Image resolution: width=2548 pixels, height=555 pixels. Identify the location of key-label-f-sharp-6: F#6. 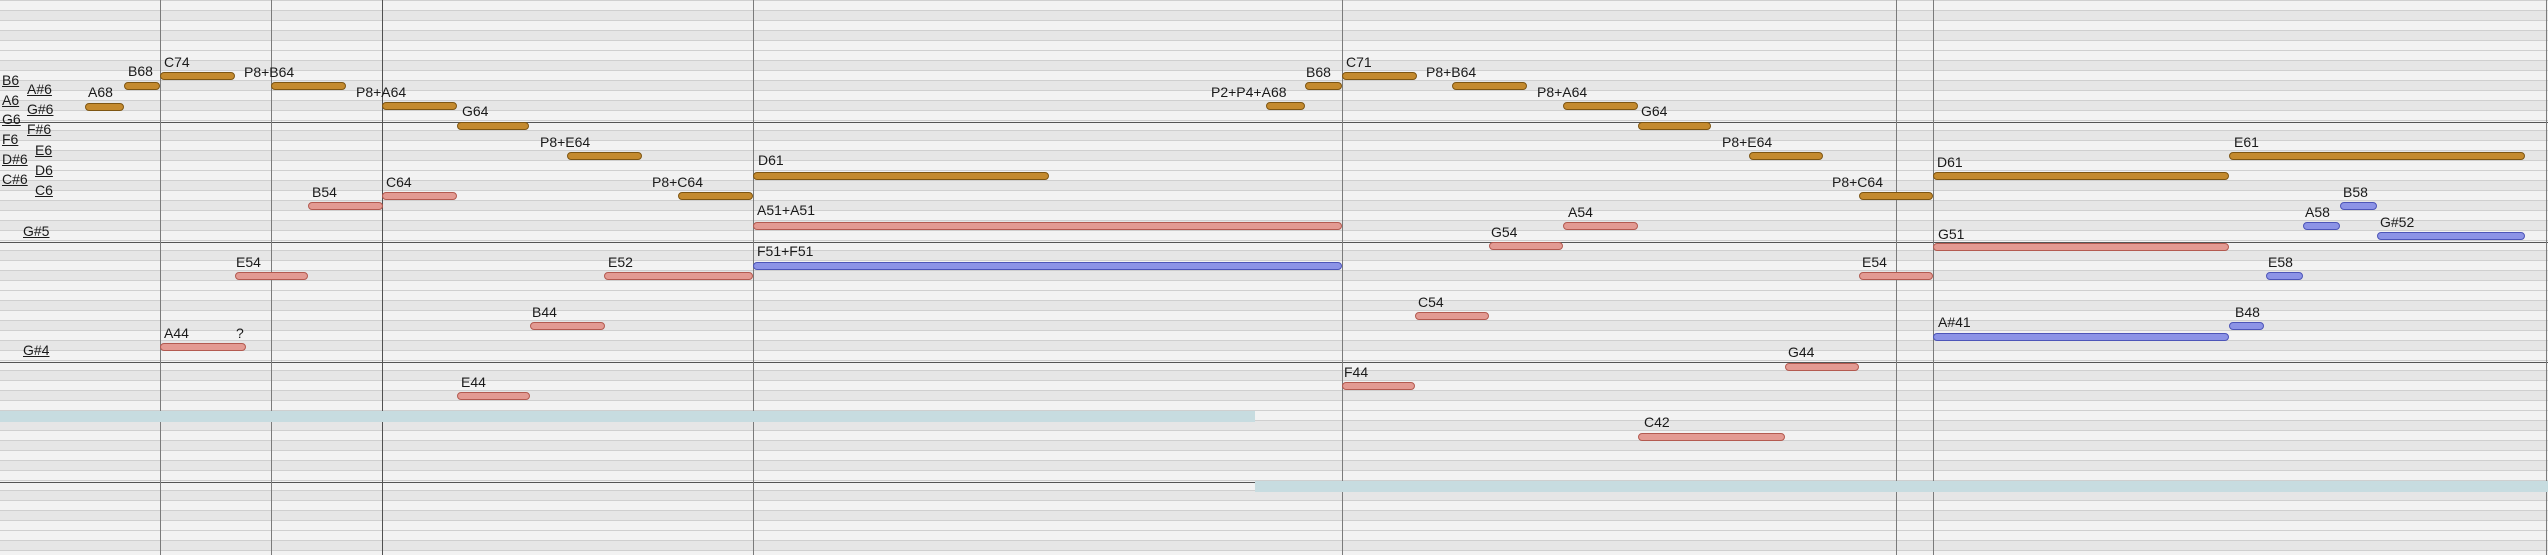
(39, 129).